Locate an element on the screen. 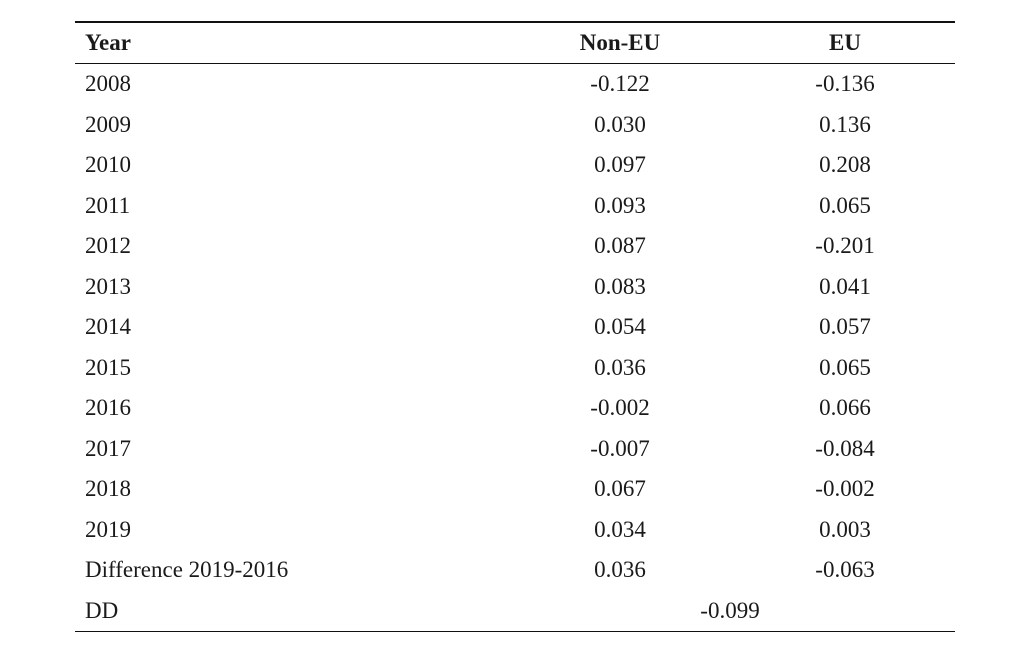  cell-year: 2009 is located at coordinates (108, 124).